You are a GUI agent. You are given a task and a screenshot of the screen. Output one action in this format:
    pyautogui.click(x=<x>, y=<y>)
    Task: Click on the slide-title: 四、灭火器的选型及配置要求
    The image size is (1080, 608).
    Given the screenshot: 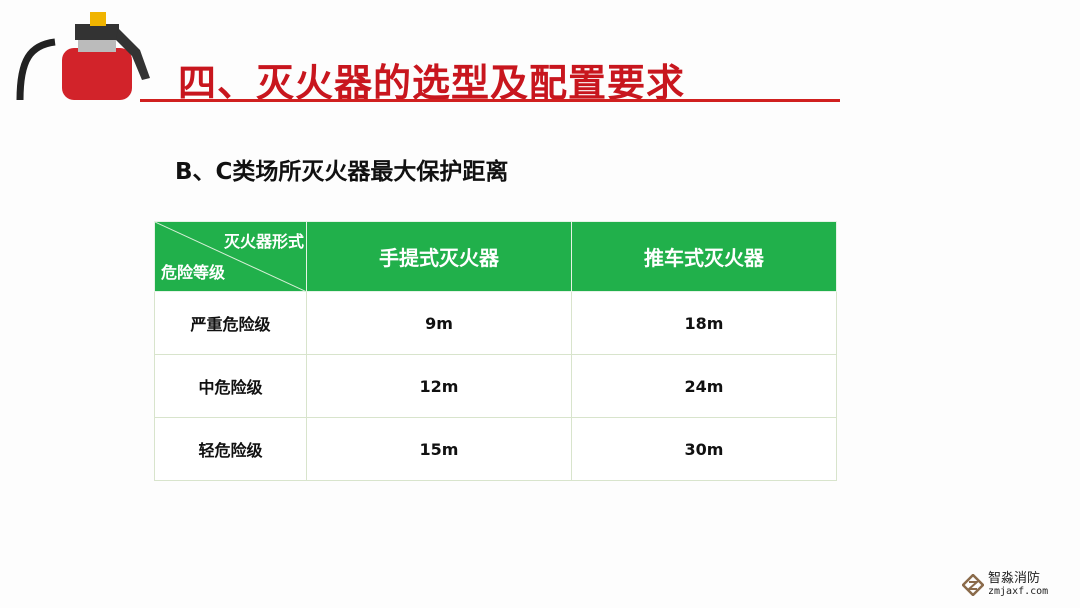 What is the action you would take?
    pyautogui.click(x=432, y=83)
    